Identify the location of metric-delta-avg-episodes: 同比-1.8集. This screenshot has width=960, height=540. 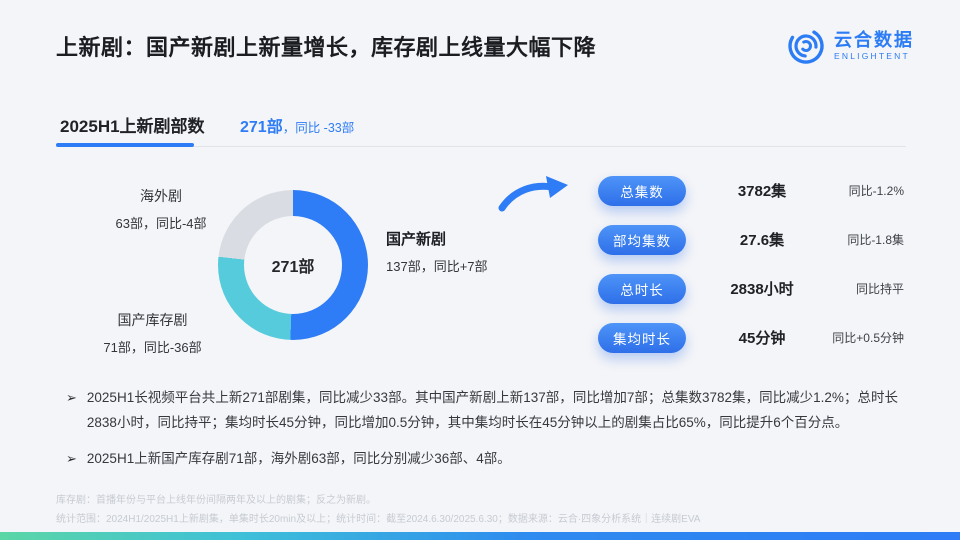
(875, 240).